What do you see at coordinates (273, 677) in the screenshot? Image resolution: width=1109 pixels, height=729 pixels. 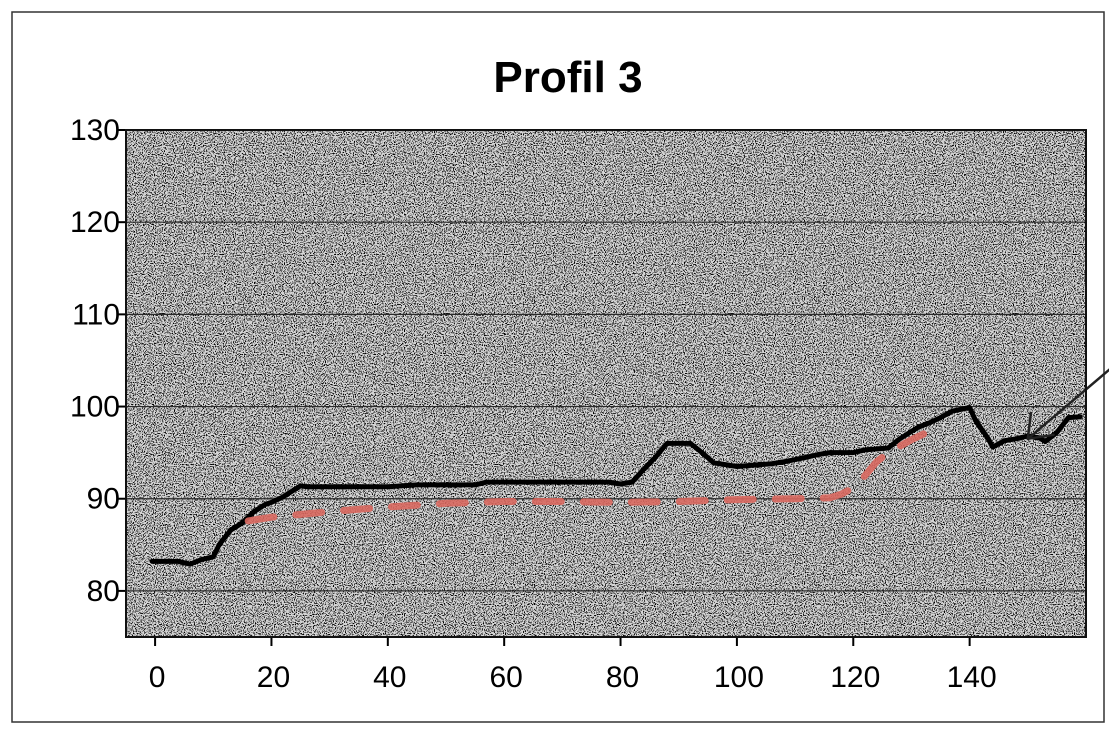 I see `x-tick-label-20: 20` at bounding box center [273, 677].